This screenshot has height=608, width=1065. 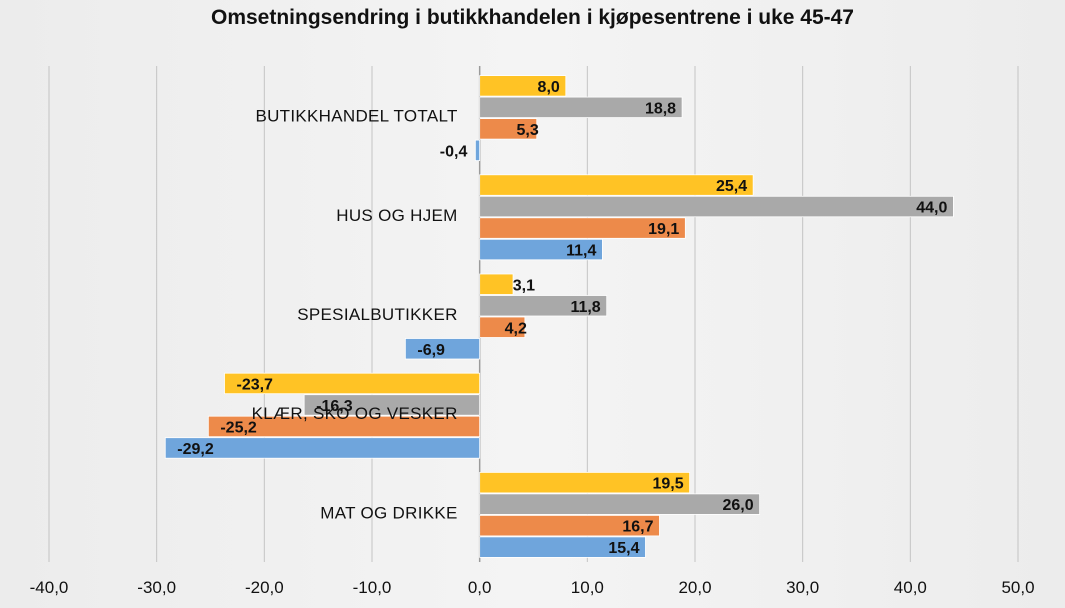 I want to click on data-label: 4,2, so click(x=516, y=328).